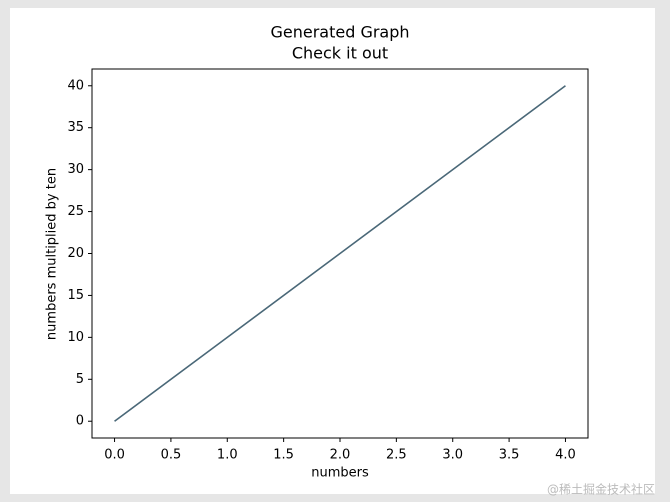 Image resolution: width=670 pixels, height=502 pixels. I want to click on y-tick-label: 35, so click(75, 127).